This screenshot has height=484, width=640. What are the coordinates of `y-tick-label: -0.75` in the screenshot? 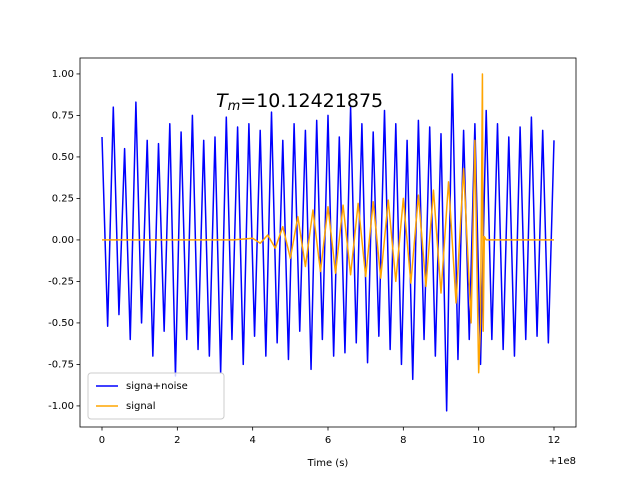 It's located at (61, 364).